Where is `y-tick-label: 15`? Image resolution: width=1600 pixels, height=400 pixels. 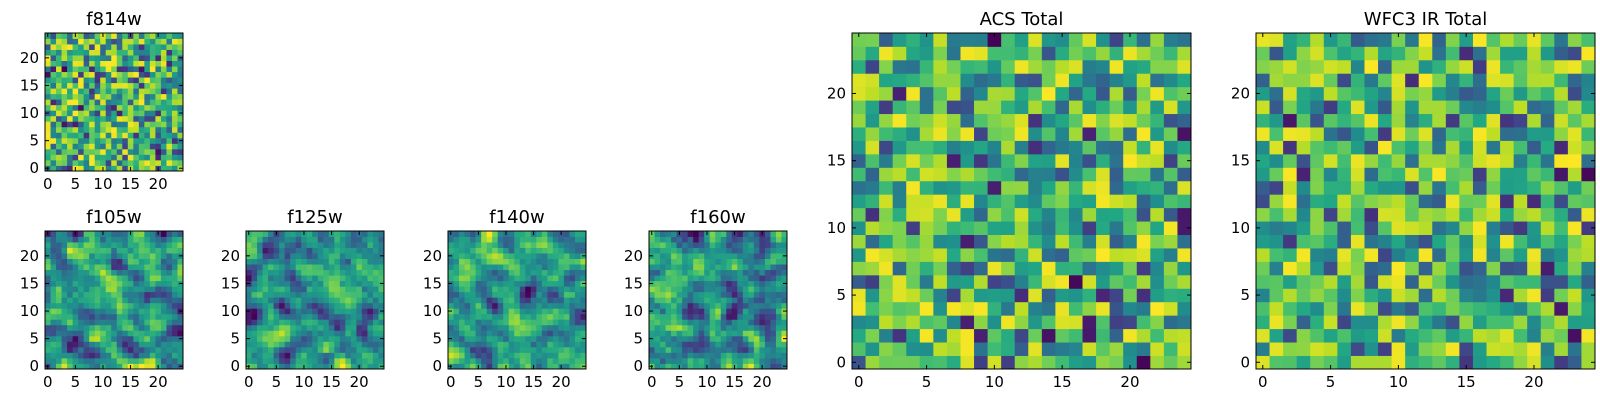 y-tick-label: 15 is located at coordinates (1240, 161).